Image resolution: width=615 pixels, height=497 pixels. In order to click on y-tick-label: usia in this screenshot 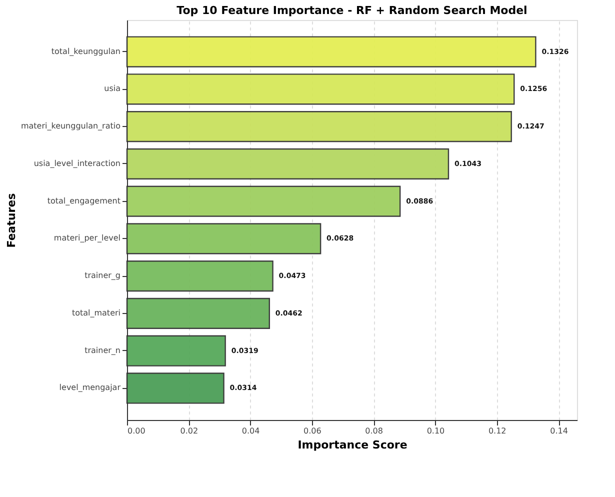, I will do `click(112, 89)`.